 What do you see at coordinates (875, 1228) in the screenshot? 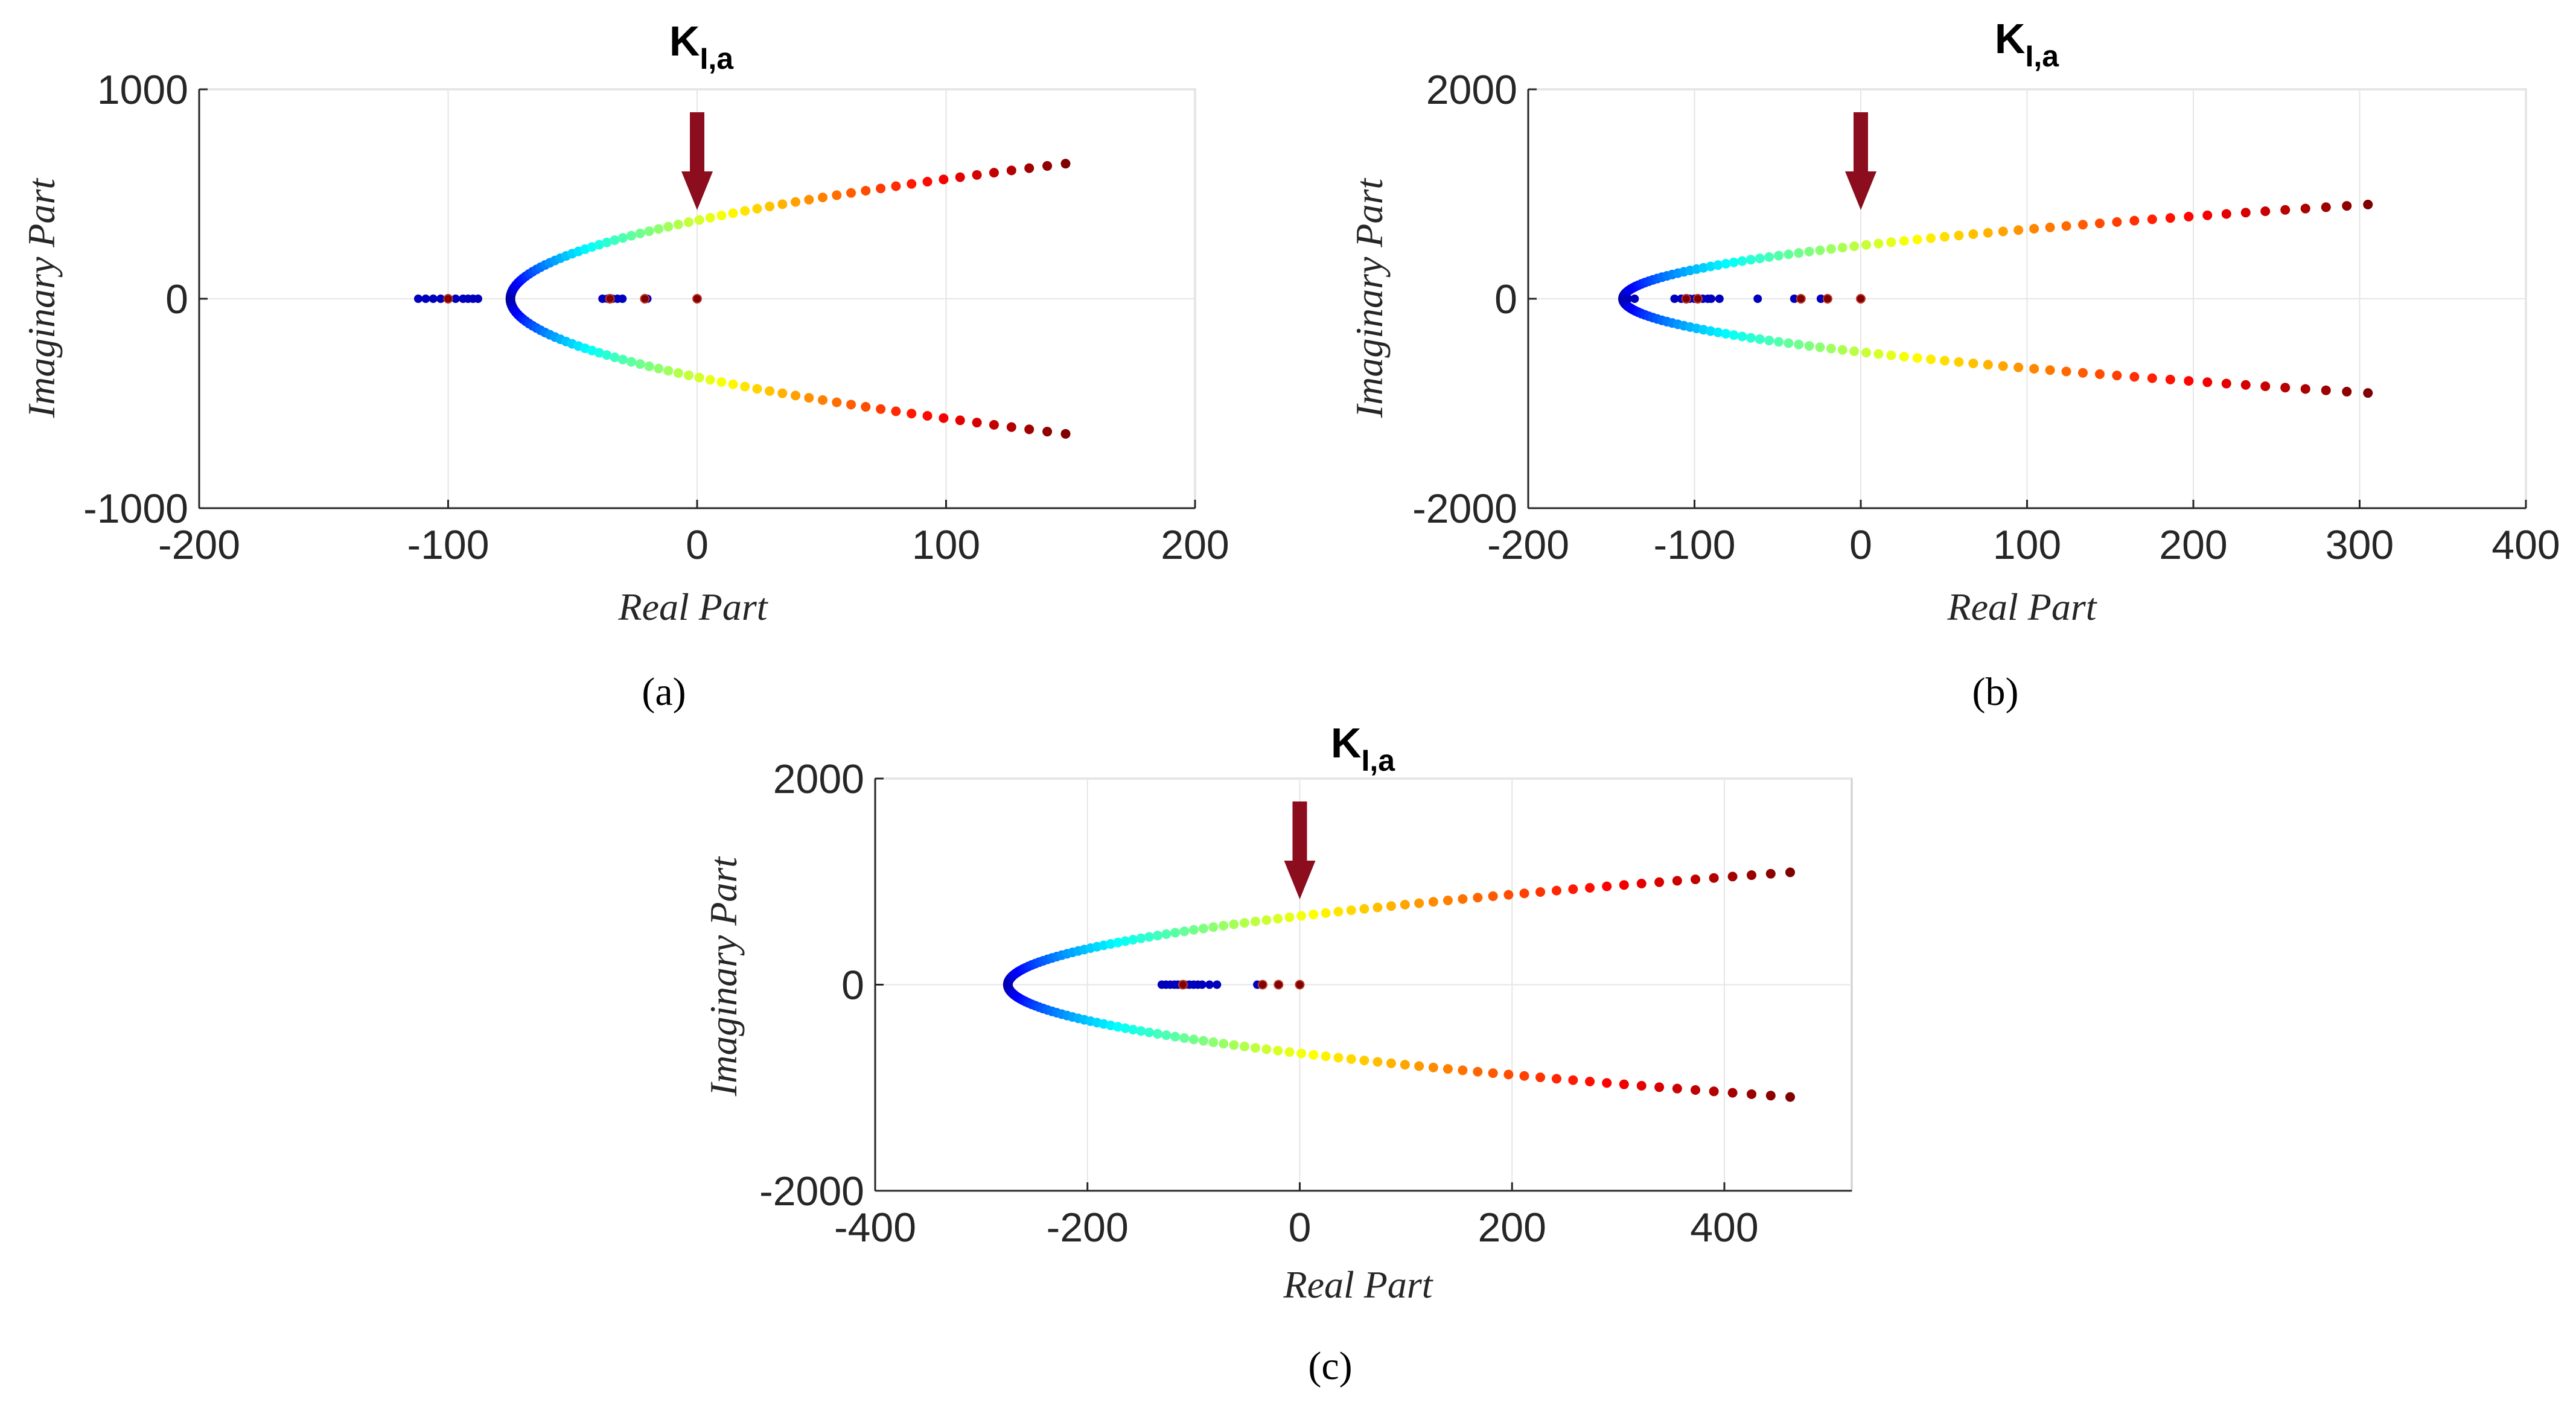
I see `x-tick-label: -400` at bounding box center [875, 1228].